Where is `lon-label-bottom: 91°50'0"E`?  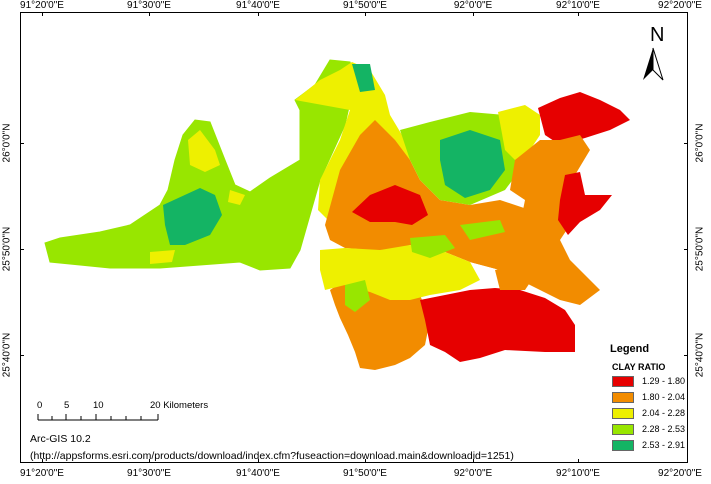
lon-label-bottom: 91°50'0"E is located at coordinates (365, 473).